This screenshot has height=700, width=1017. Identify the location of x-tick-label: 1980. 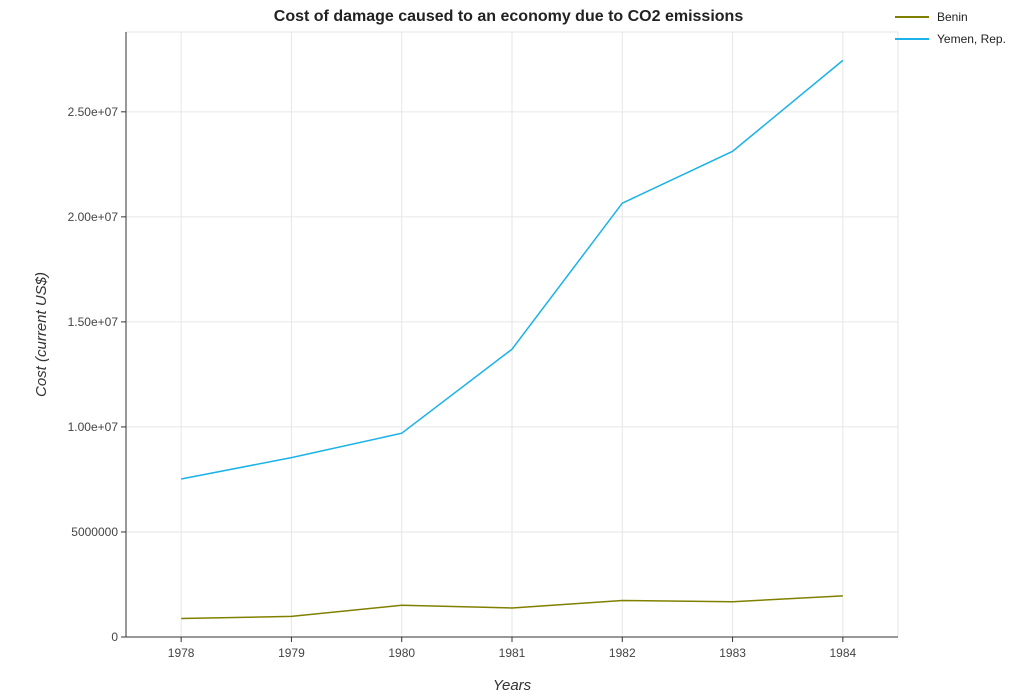
(401, 653).